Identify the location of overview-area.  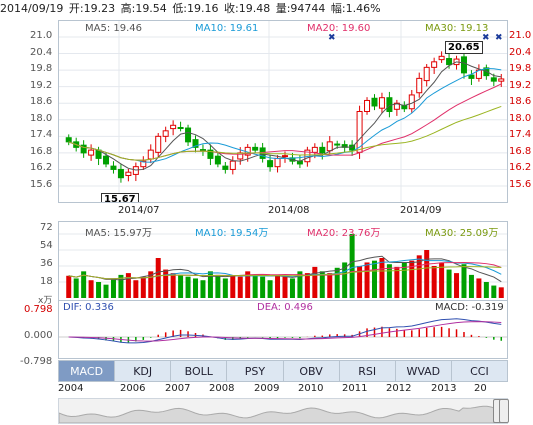
(283, 414).